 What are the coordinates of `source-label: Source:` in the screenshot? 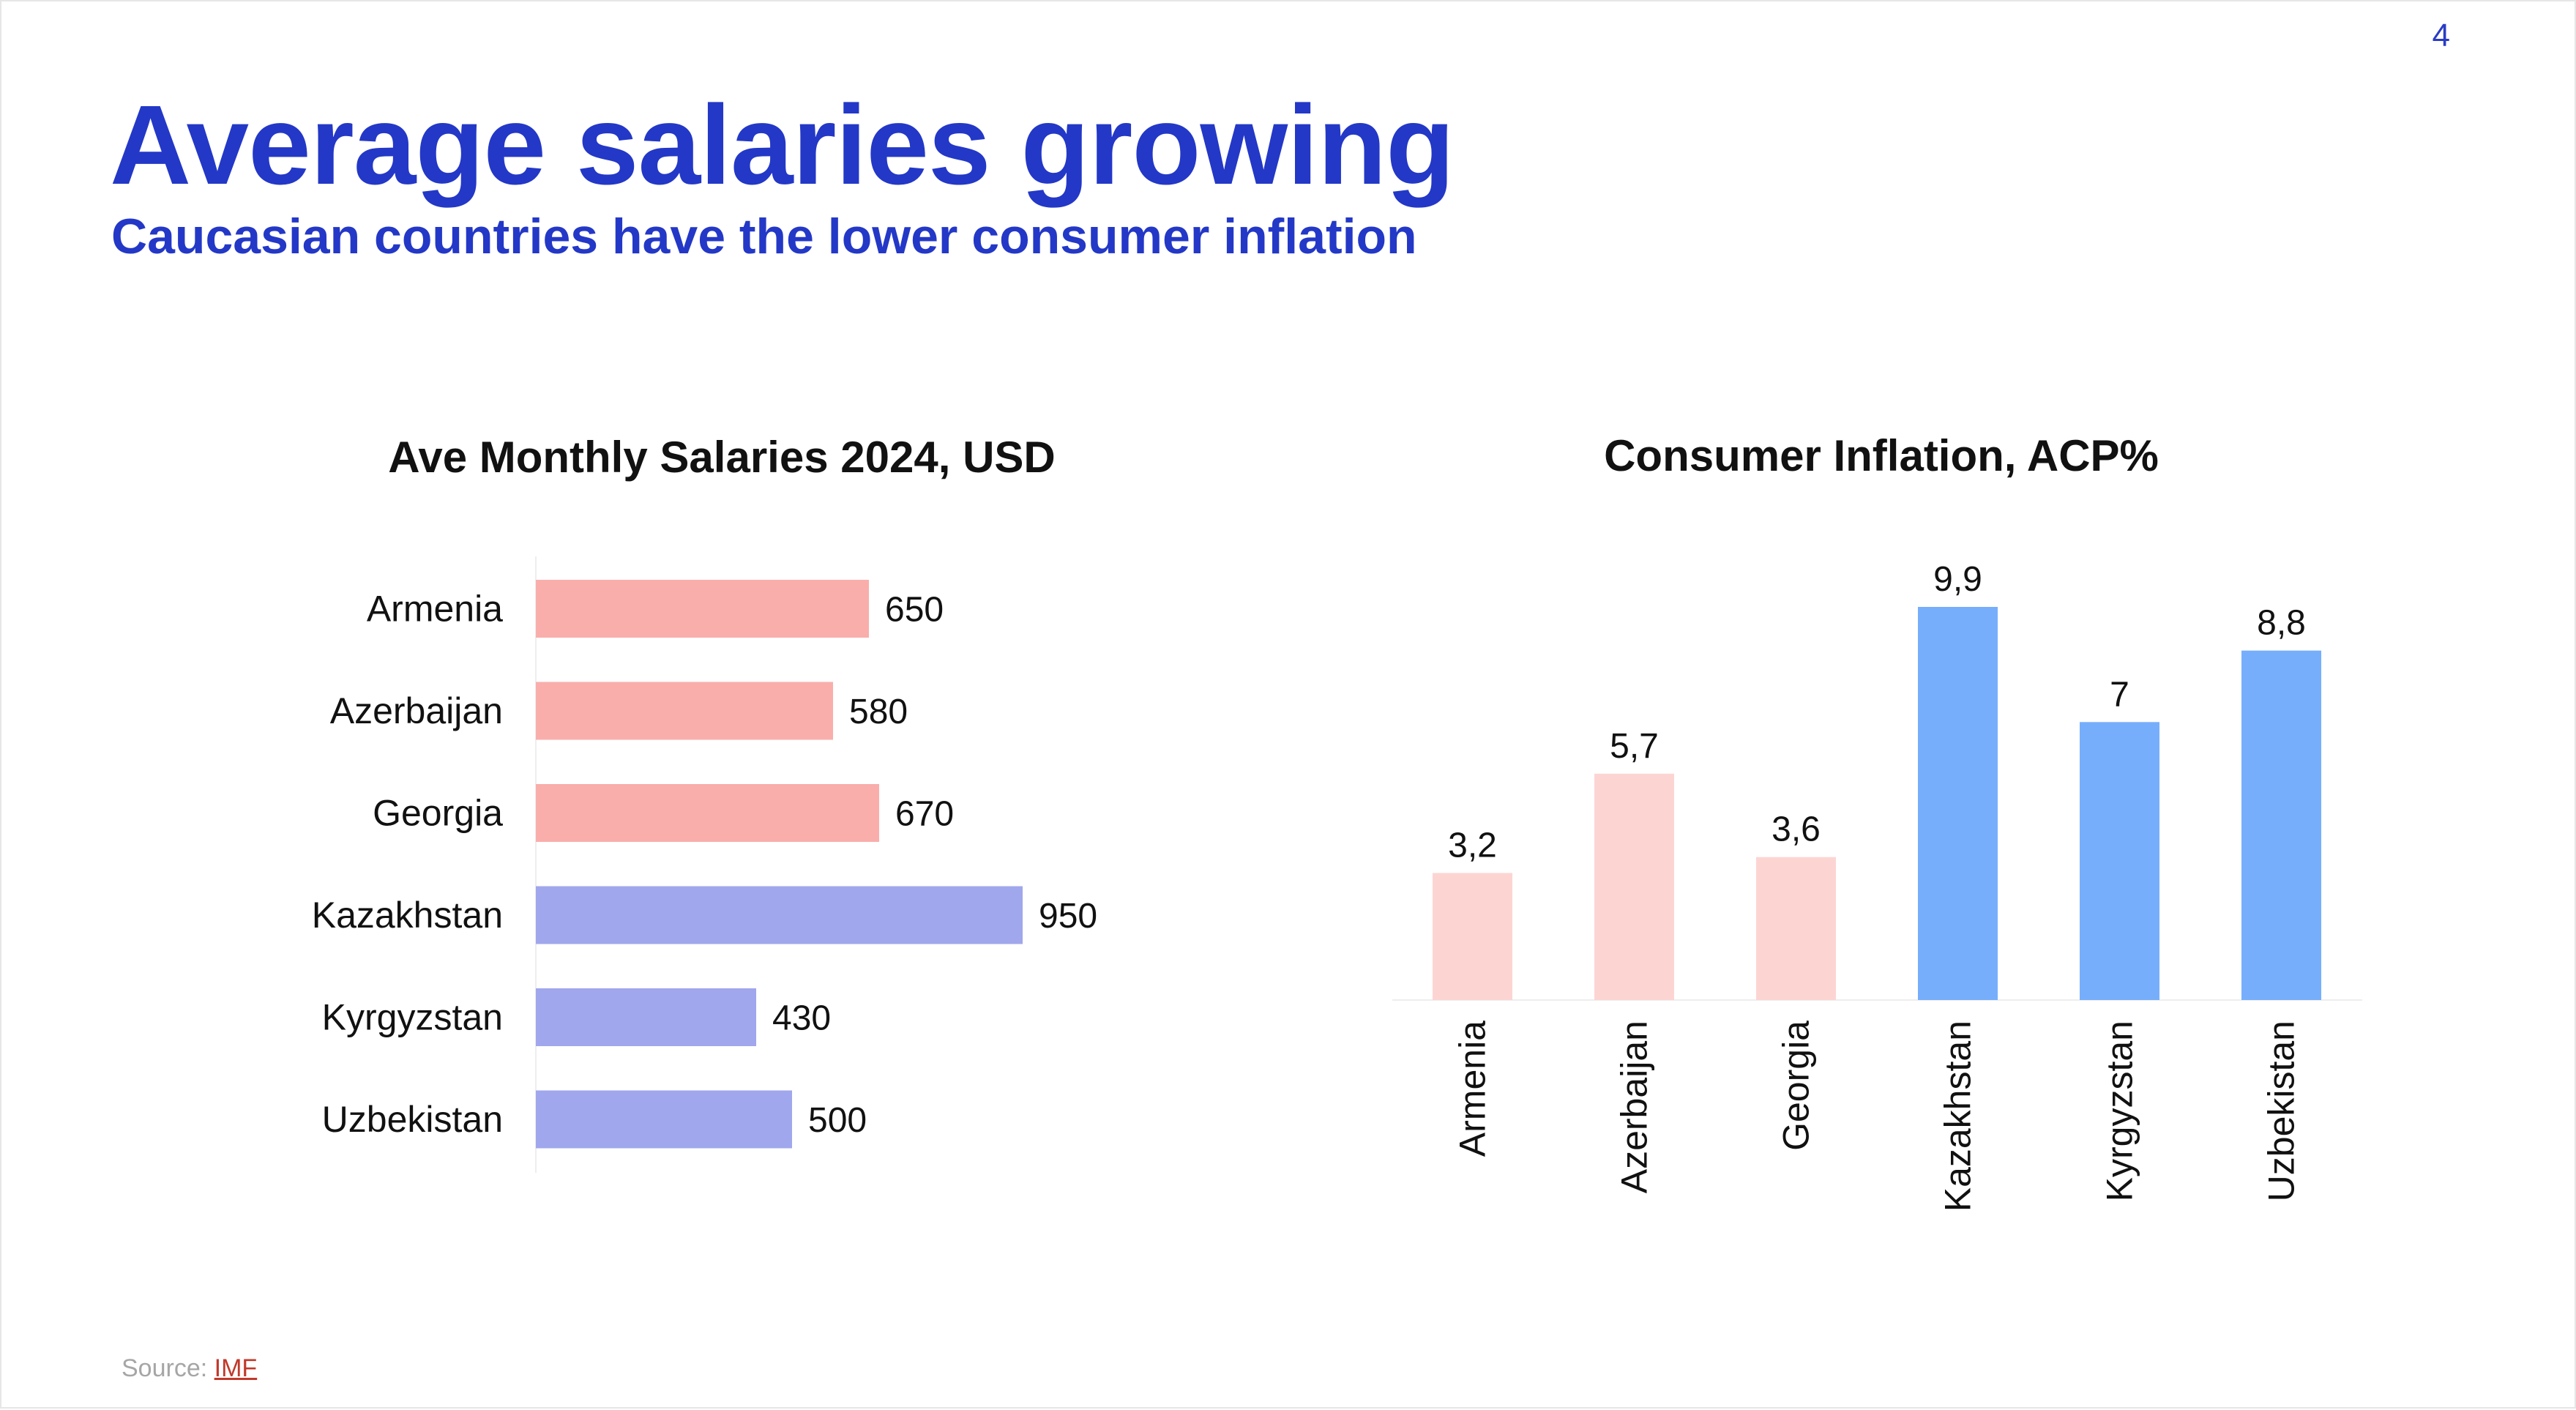 It's located at (165, 1368).